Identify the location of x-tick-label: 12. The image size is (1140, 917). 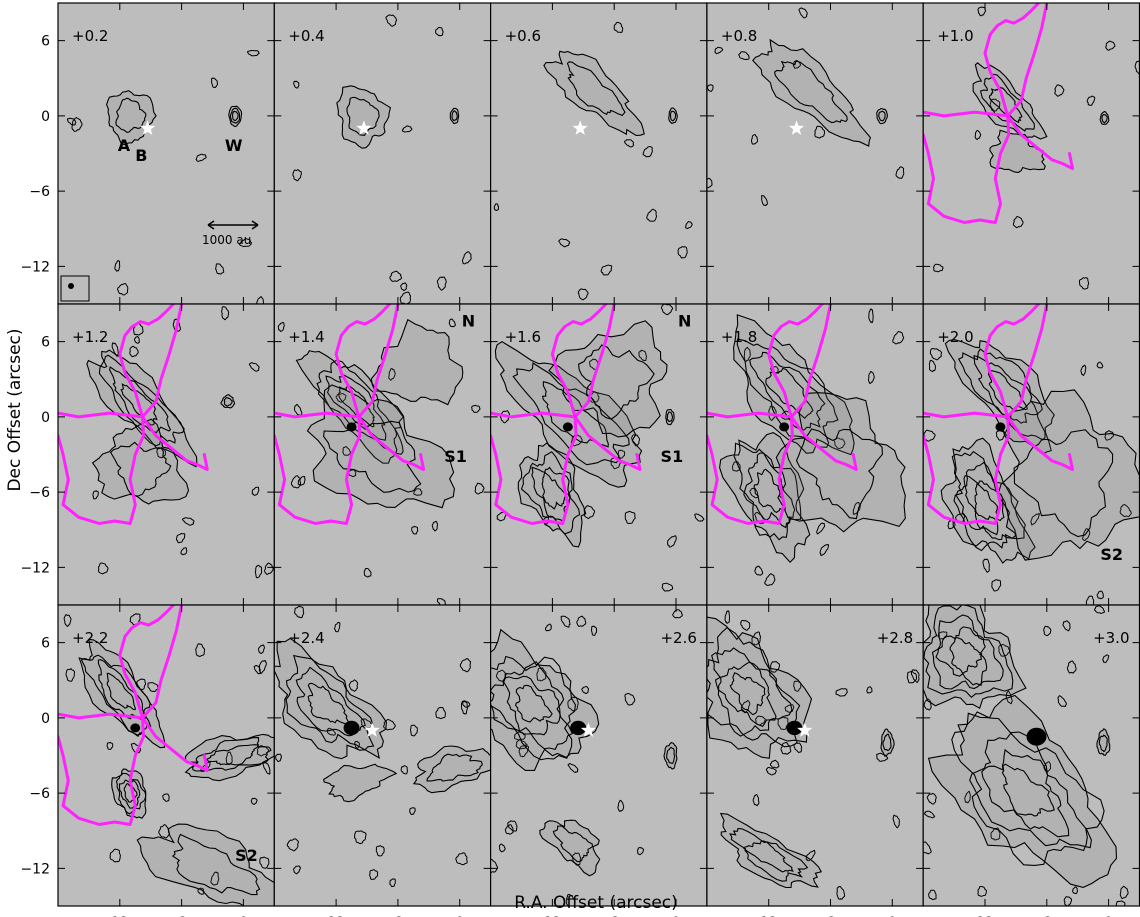
(985, 916).